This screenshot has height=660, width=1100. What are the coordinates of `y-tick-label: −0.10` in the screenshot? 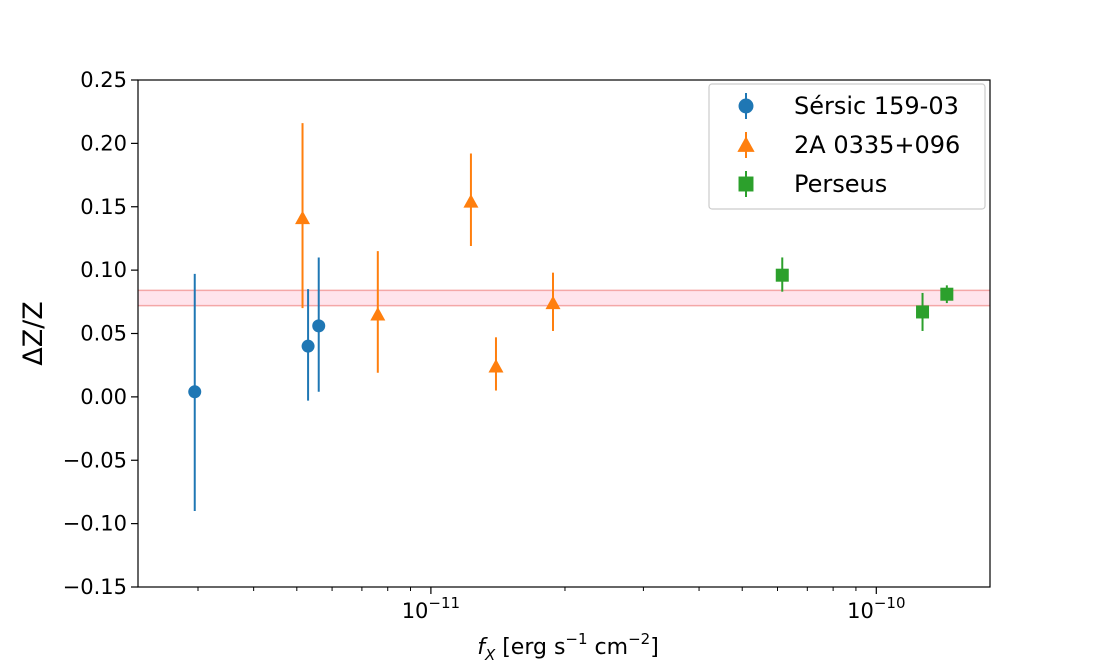 It's located at (95, 524).